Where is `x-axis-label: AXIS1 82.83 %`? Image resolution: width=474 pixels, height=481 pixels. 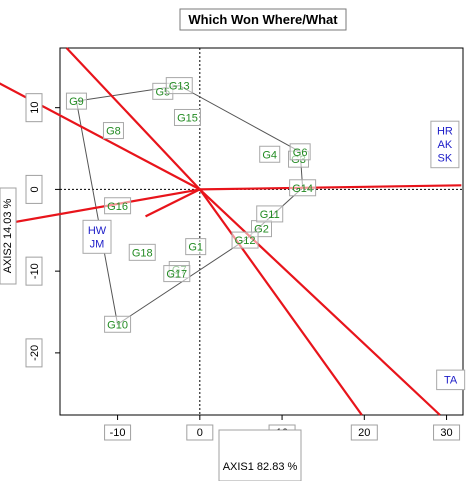 x-axis-label: AXIS1 82.83 % is located at coordinates (260, 467).